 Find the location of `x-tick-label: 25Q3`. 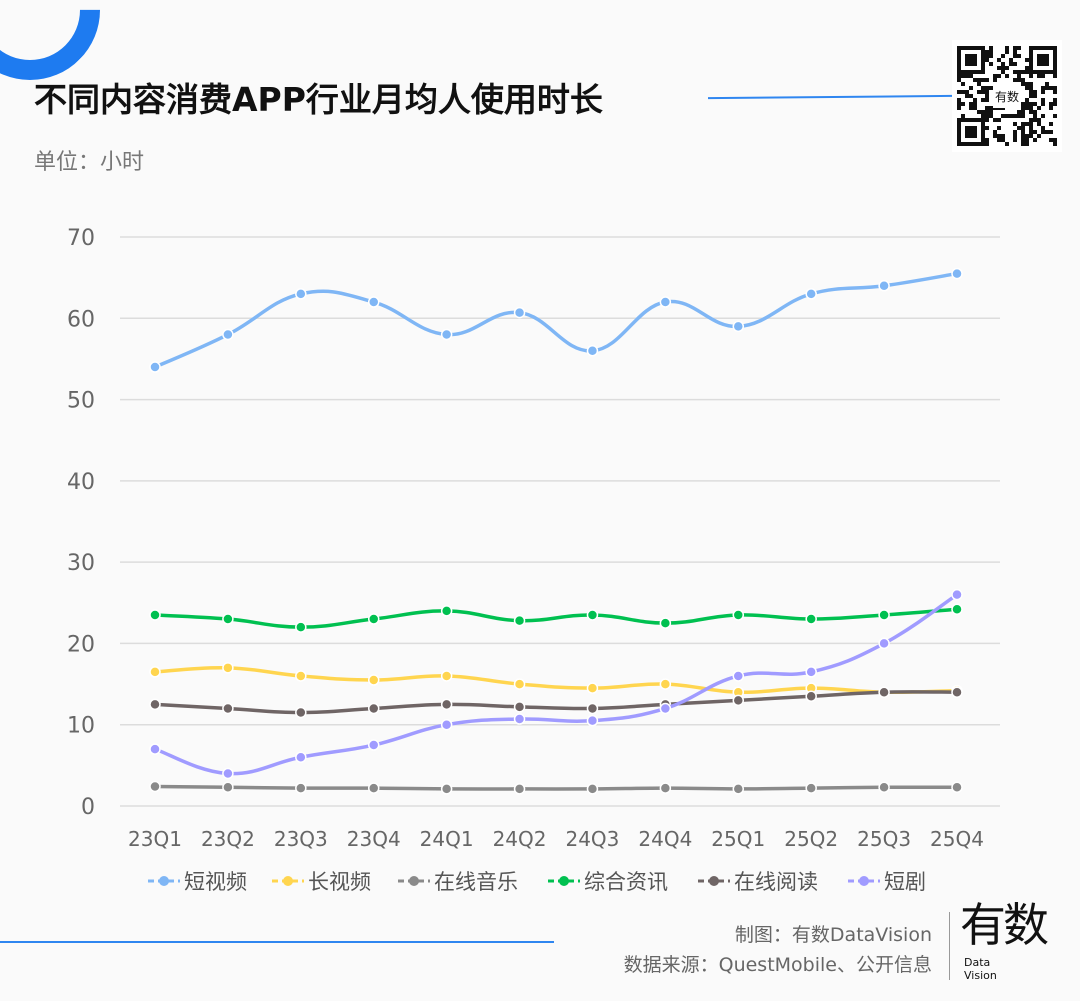

x-tick-label: 25Q3 is located at coordinates (884, 839).